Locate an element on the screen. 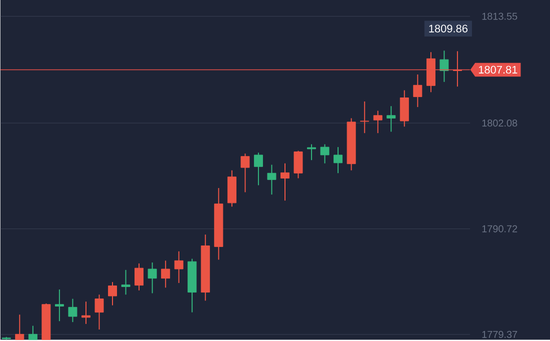 Image resolution: width=550 pixels, height=341 pixels. annotation: 1809.86 is located at coordinates (448, 28).